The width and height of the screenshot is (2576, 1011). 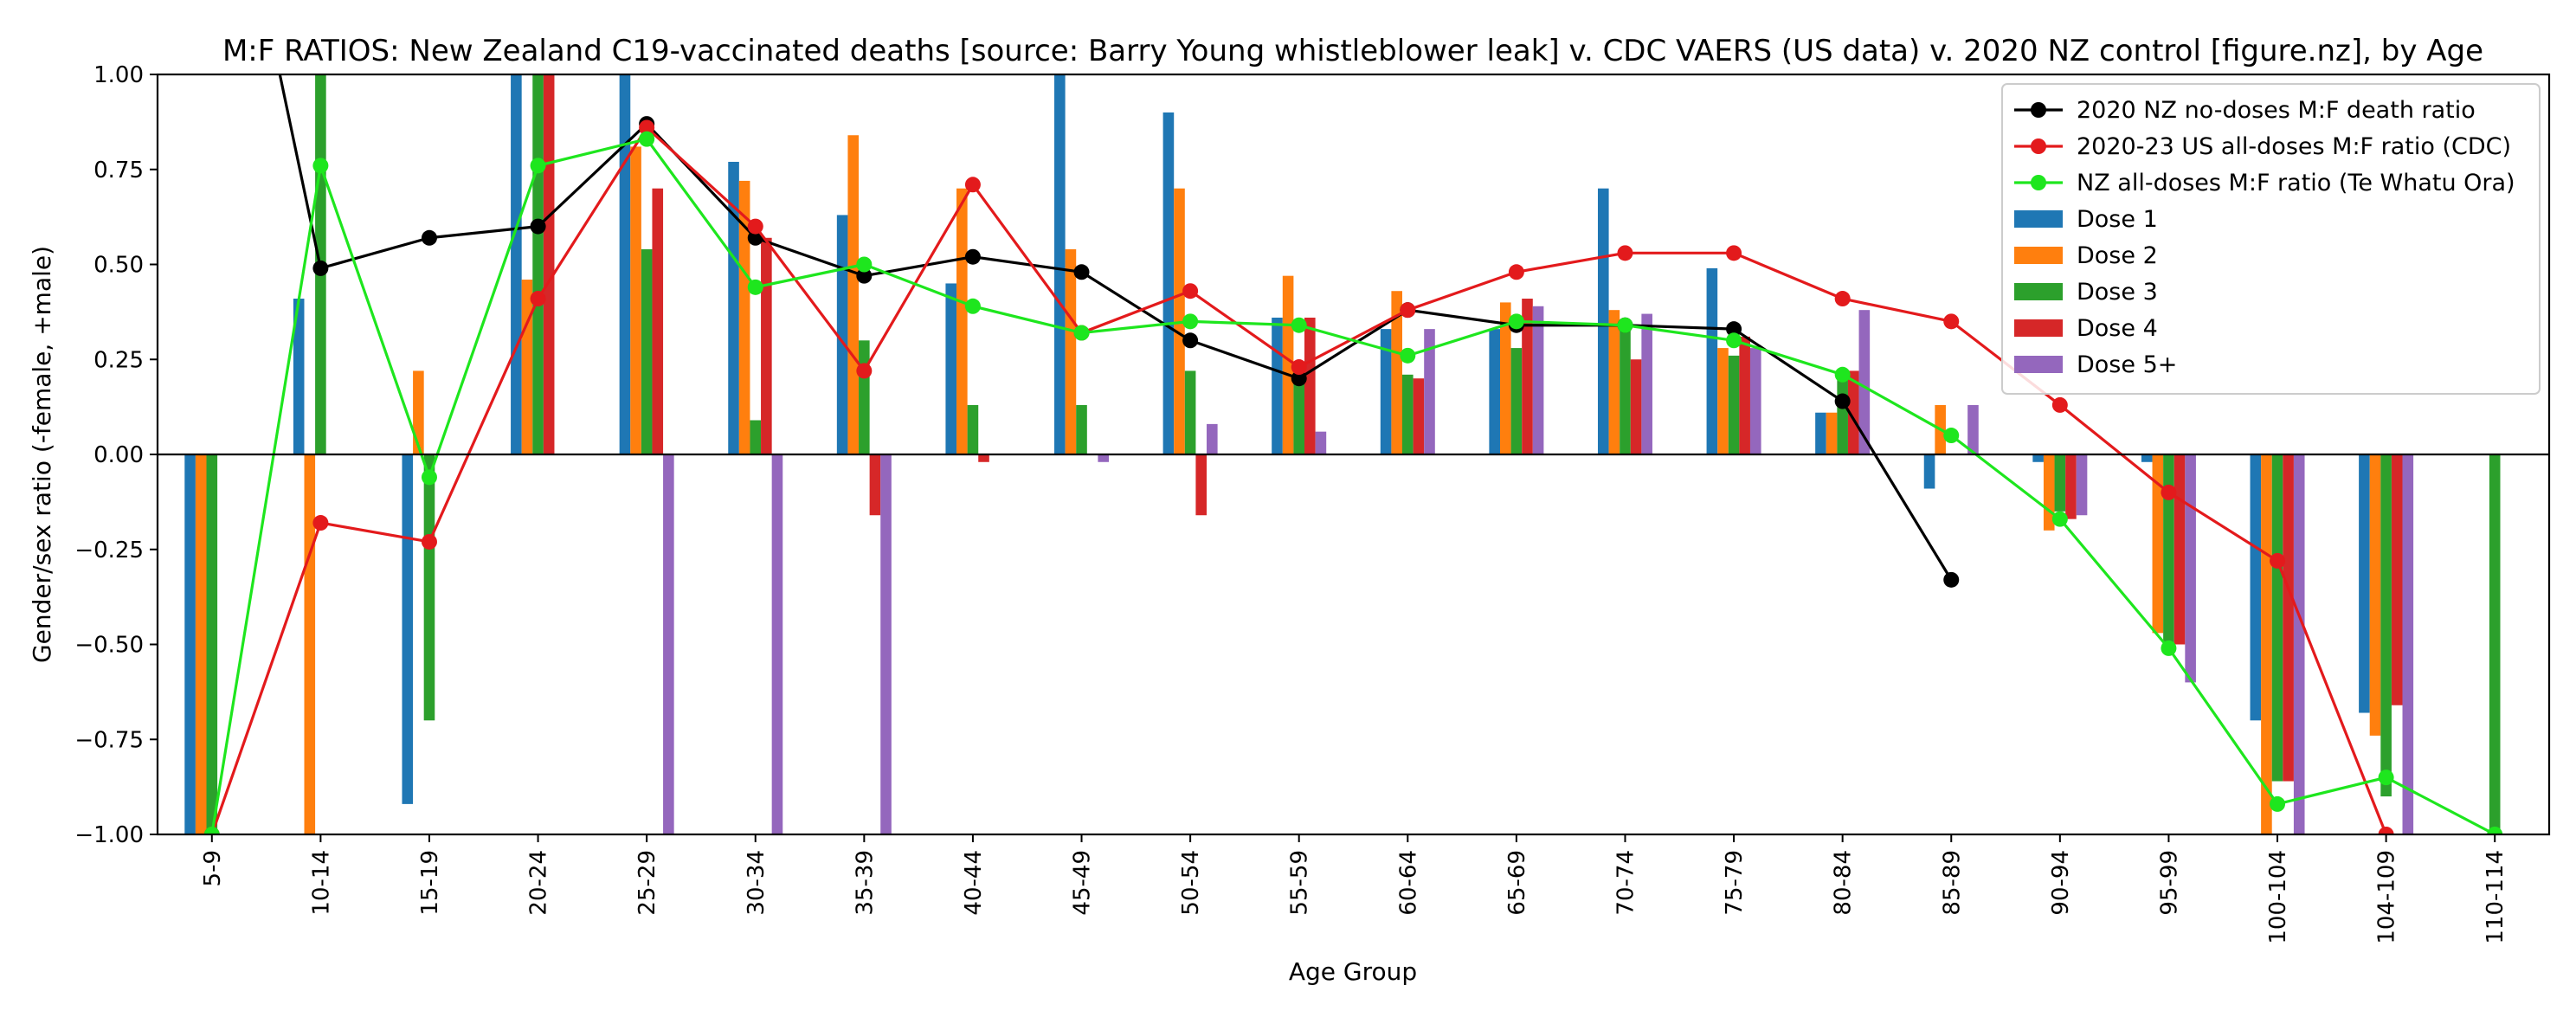 I want to click on x-tick-label-75-79: 75-79, so click(x=1735, y=883).